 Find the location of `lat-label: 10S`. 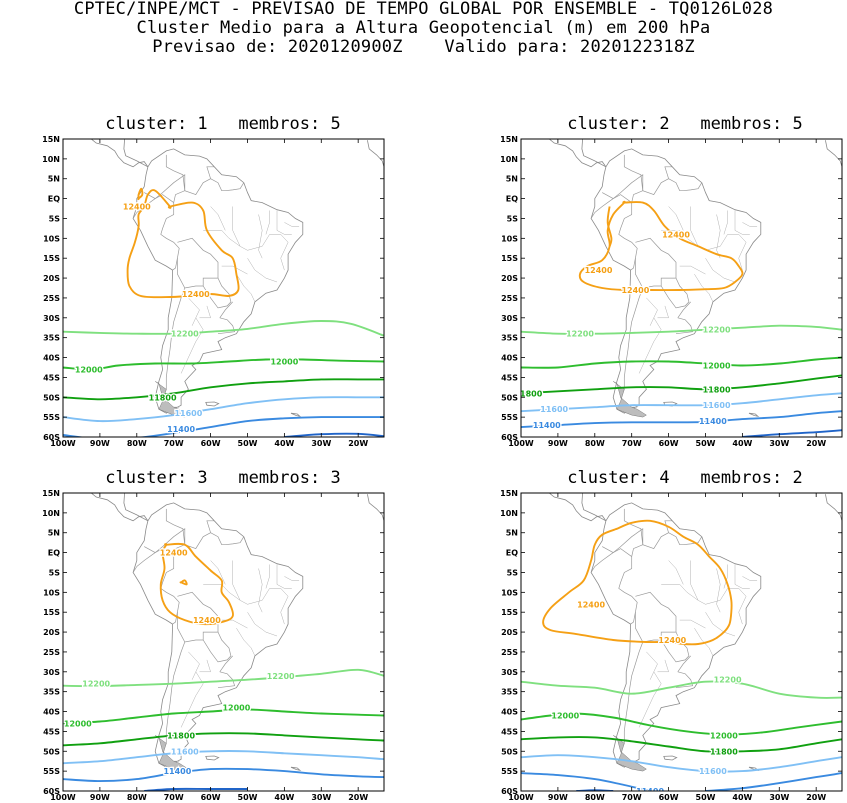

lat-label: 10S is located at coordinates (51, 238).